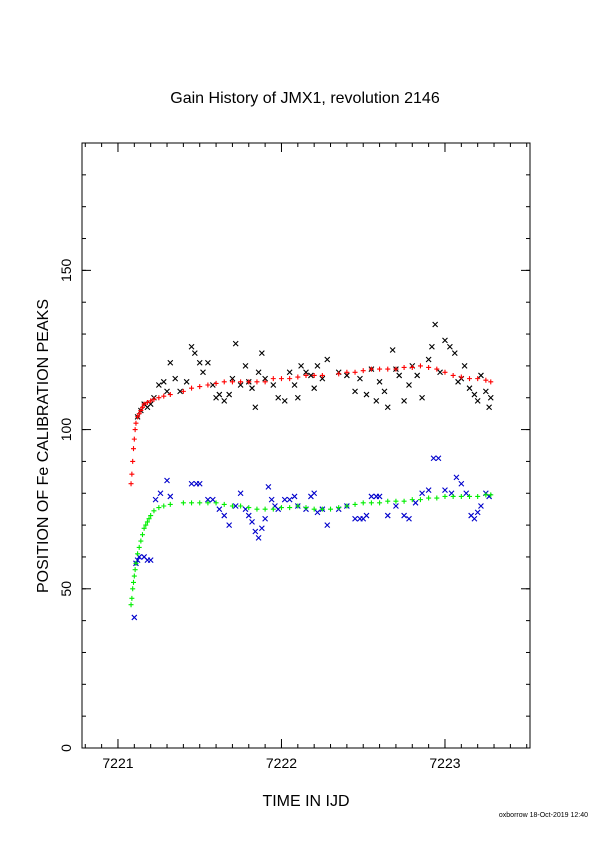 The image size is (595, 842). I want to click on y-tick-label: 0, so click(66, 748).